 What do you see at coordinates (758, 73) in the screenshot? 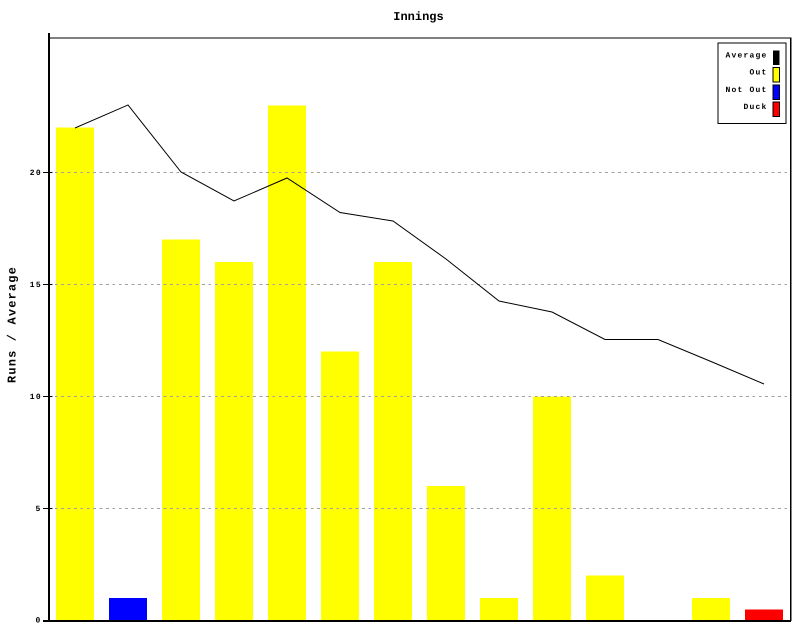
I see `svg-text: Out` at bounding box center [758, 73].